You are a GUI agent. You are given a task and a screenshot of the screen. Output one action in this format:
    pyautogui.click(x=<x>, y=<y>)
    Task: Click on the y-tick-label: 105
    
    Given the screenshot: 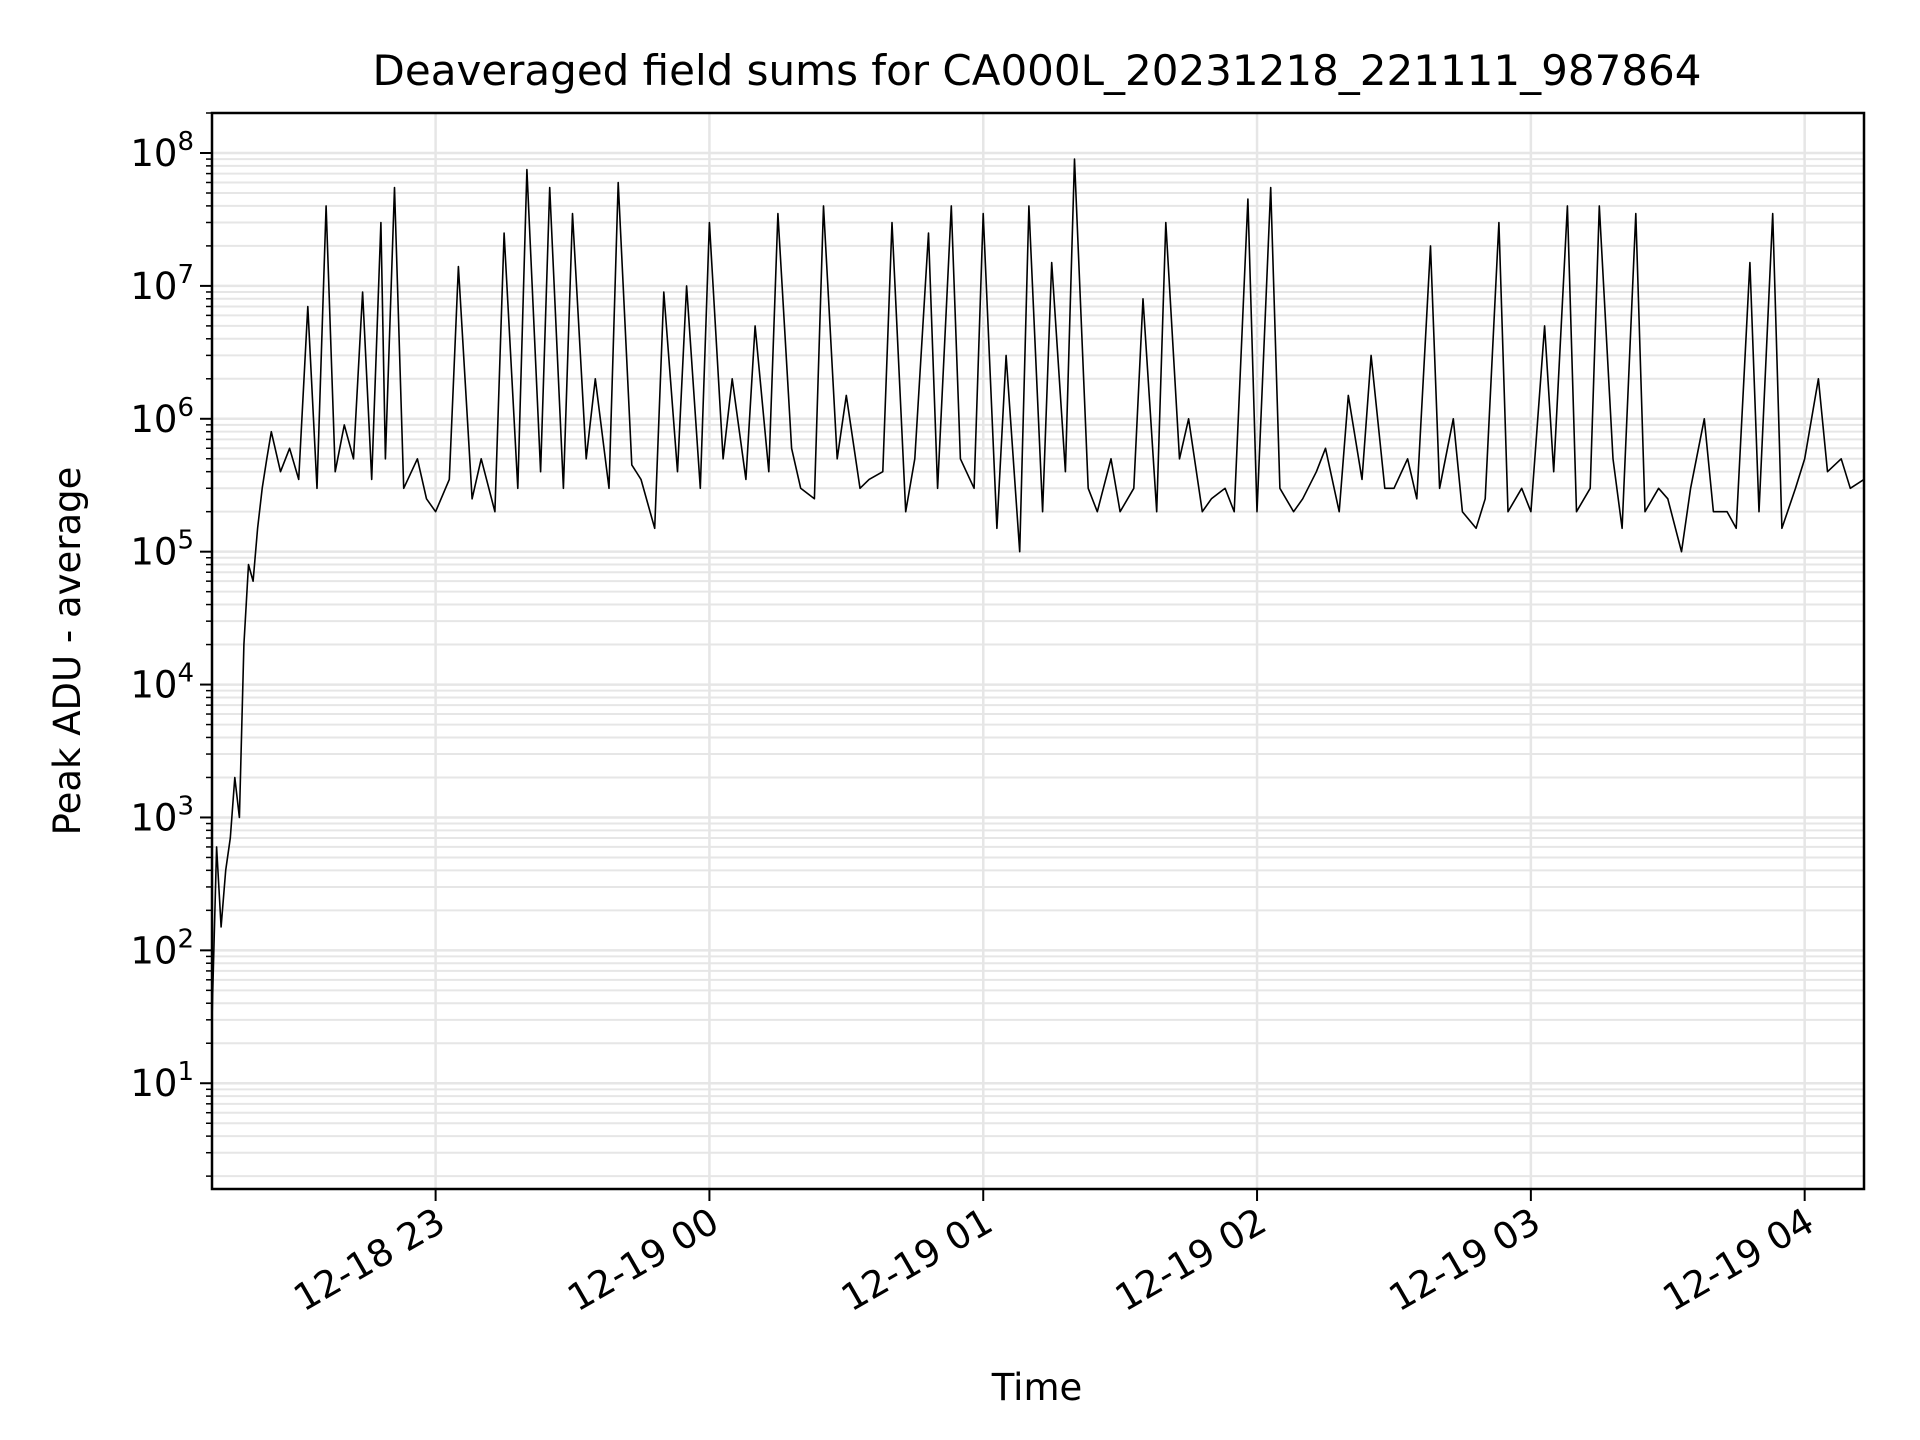 What is the action you would take?
    pyautogui.click(x=162, y=550)
    